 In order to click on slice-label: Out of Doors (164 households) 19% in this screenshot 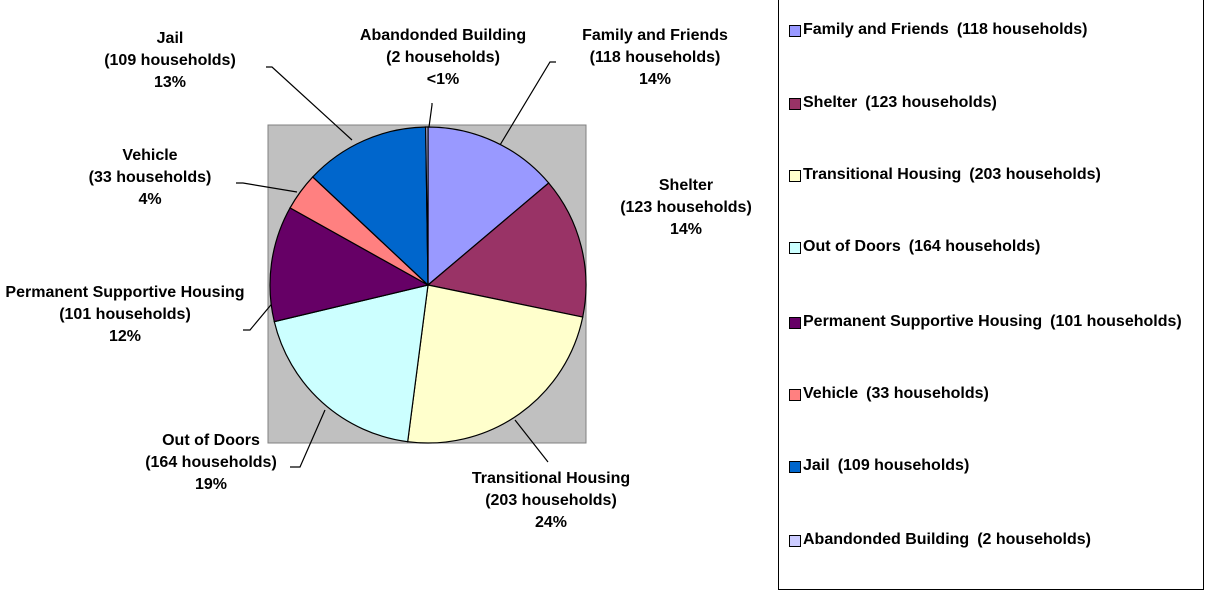, I will do `click(211, 463)`.